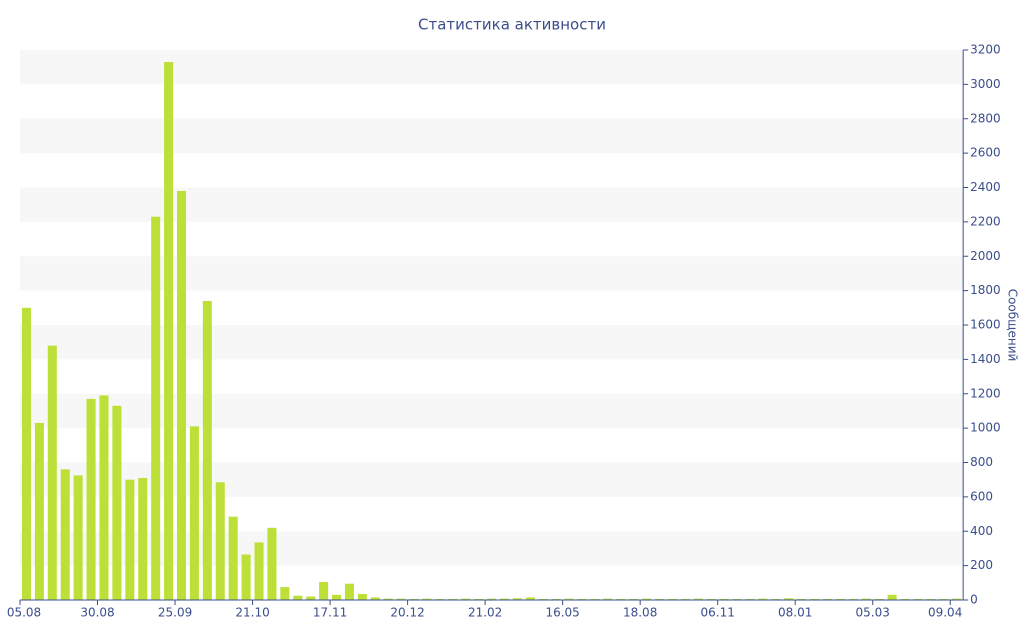  What do you see at coordinates (985, 359) in the screenshot?
I see `y-tick-label: 1400` at bounding box center [985, 359].